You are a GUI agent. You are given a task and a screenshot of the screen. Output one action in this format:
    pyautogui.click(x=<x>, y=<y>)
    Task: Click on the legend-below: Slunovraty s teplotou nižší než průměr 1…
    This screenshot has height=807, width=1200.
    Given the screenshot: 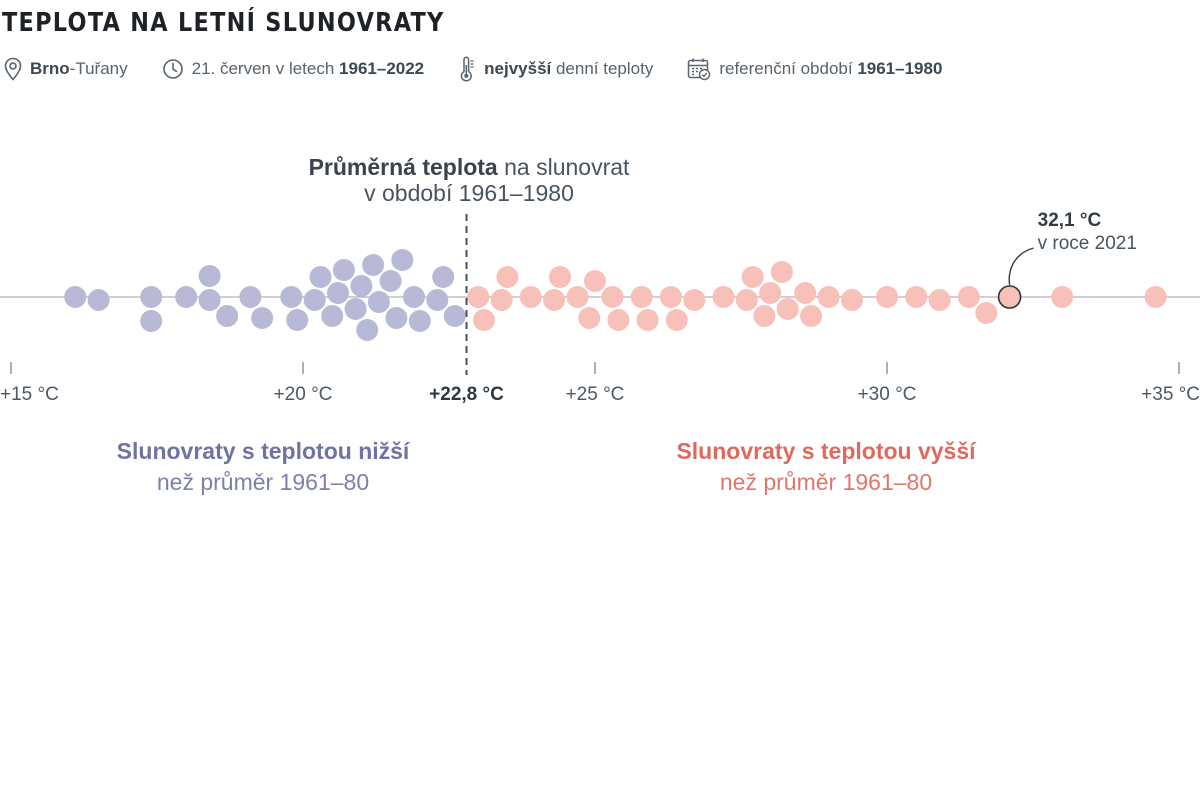 What is the action you would take?
    pyautogui.click(x=263, y=467)
    